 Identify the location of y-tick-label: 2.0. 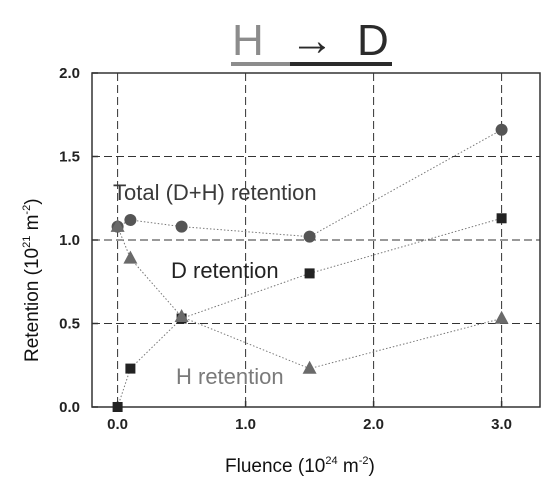
(69, 73).